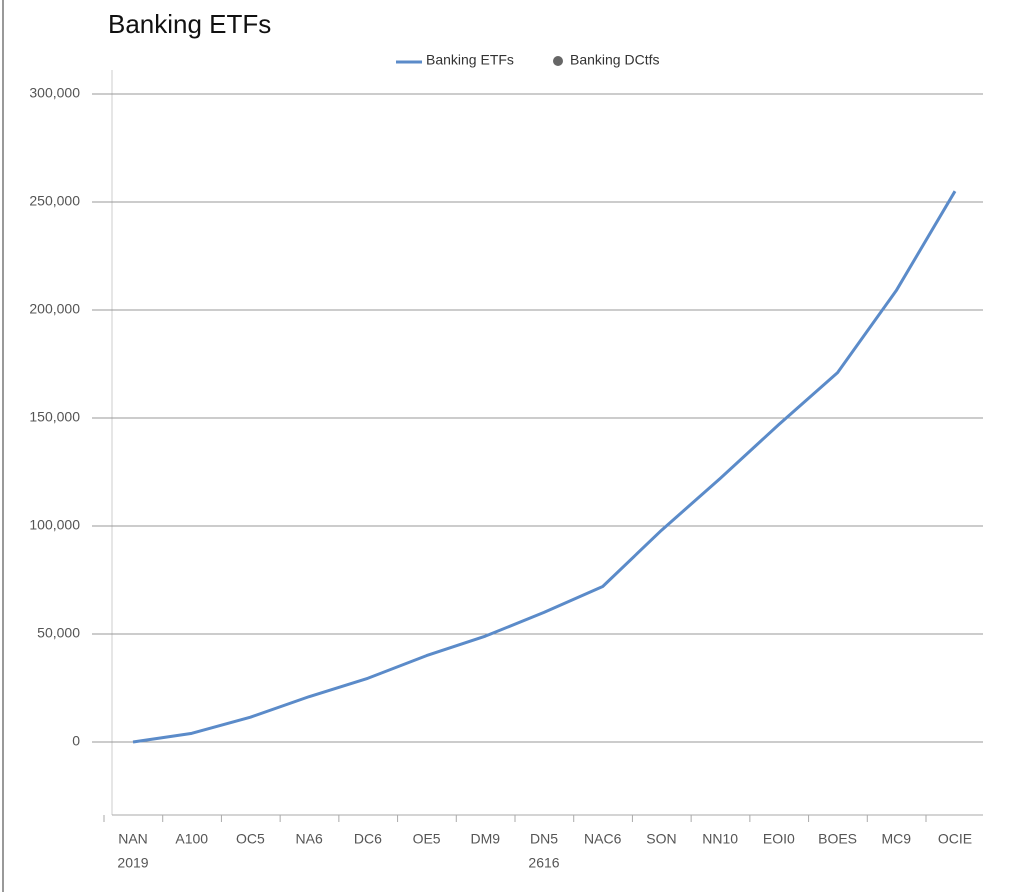 This screenshot has height=892, width=1024. Describe the element at coordinates (543, 863) in the screenshot. I see `x-sublabel: 2616` at that location.